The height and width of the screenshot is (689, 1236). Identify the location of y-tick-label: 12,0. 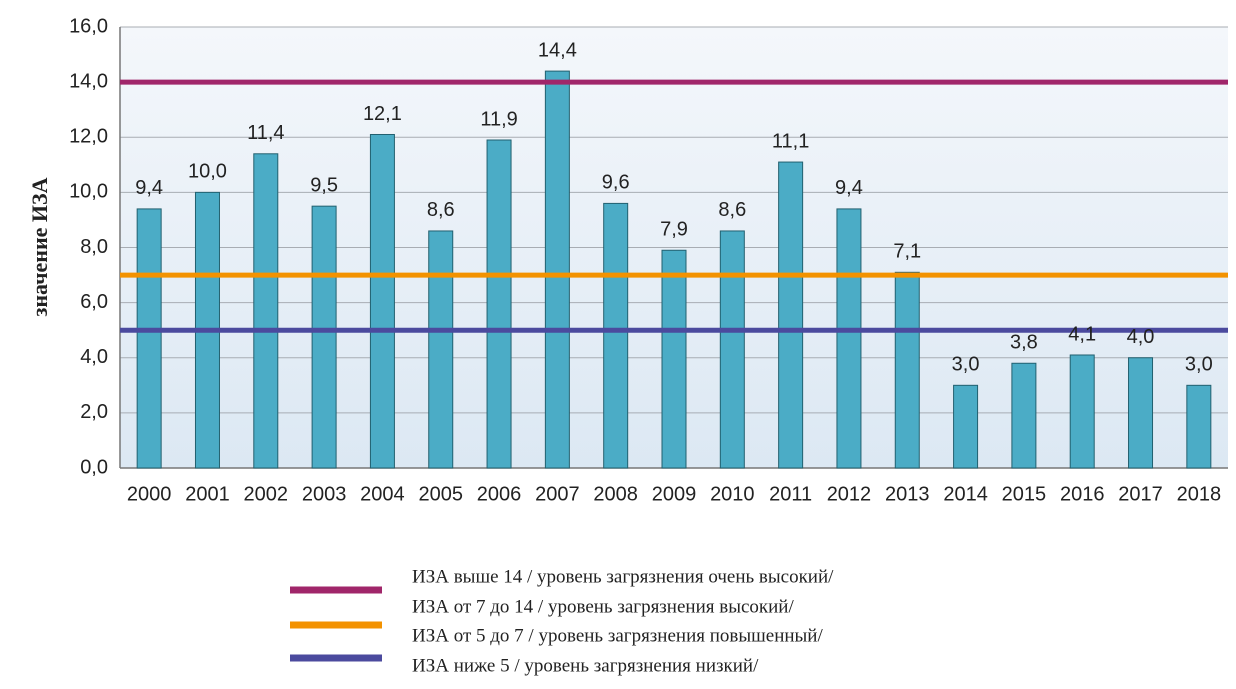
(88, 137).